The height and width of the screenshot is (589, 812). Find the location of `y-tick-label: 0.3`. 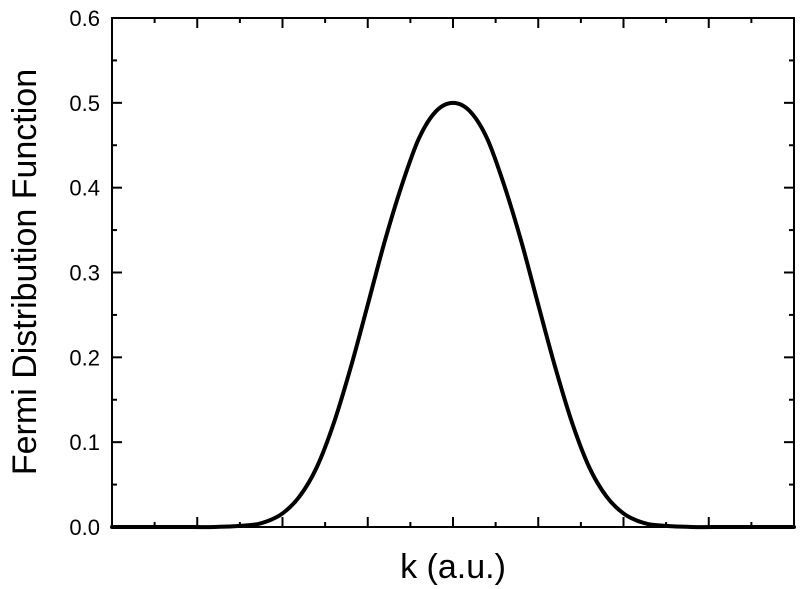

y-tick-label: 0.3 is located at coordinates (84, 273).